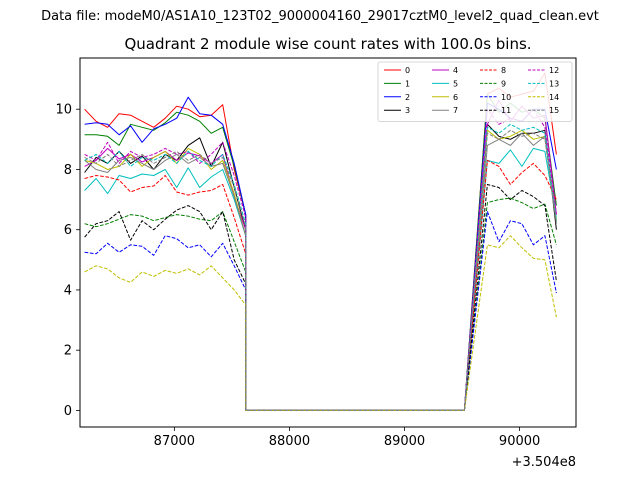 Image resolution: width=640 pixels, height=480 pixels. What do you see at coordinates (404, 441) in the screenshot?
I see `x-tick-label: 89000` at bounding box center [404, 441].